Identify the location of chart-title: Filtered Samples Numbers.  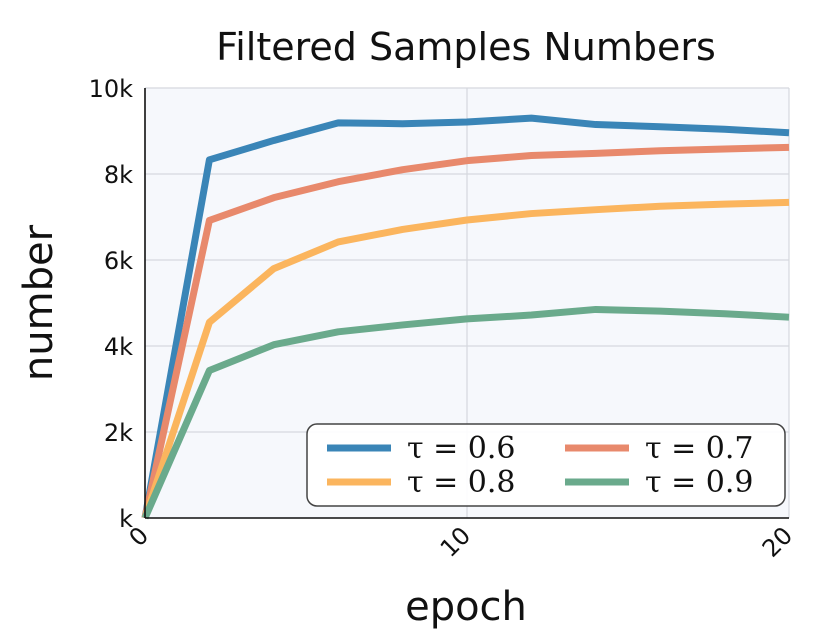
(466, 47).